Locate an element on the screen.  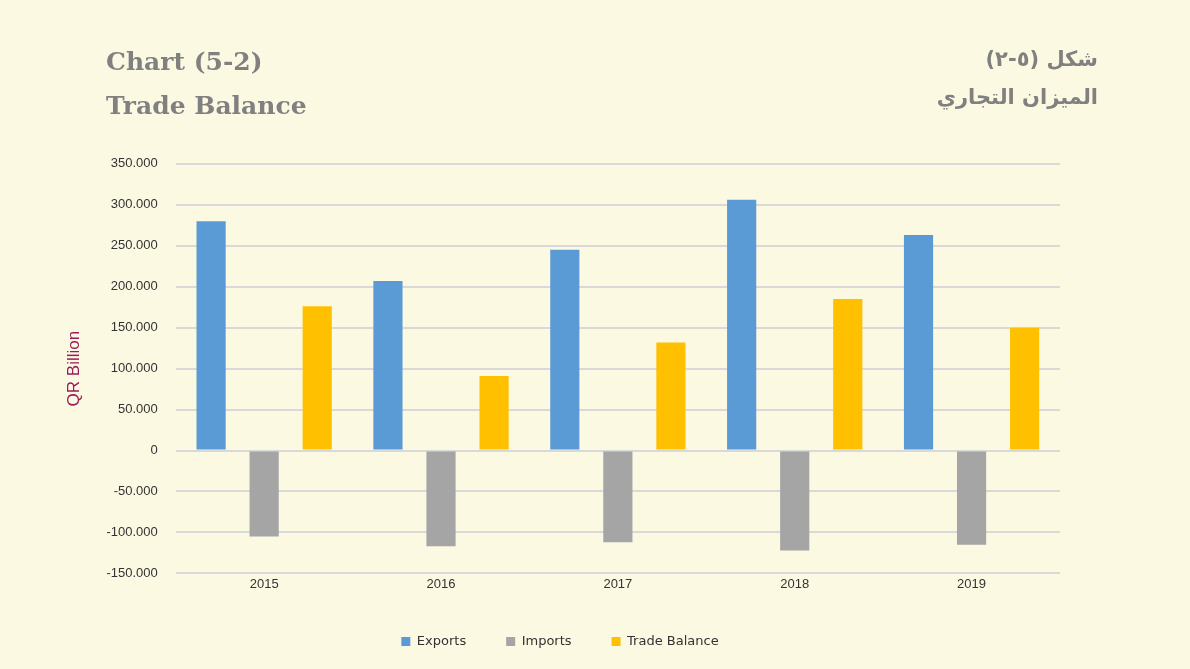
y-tick-label: -100.000 is located at coordinates (132, 532).